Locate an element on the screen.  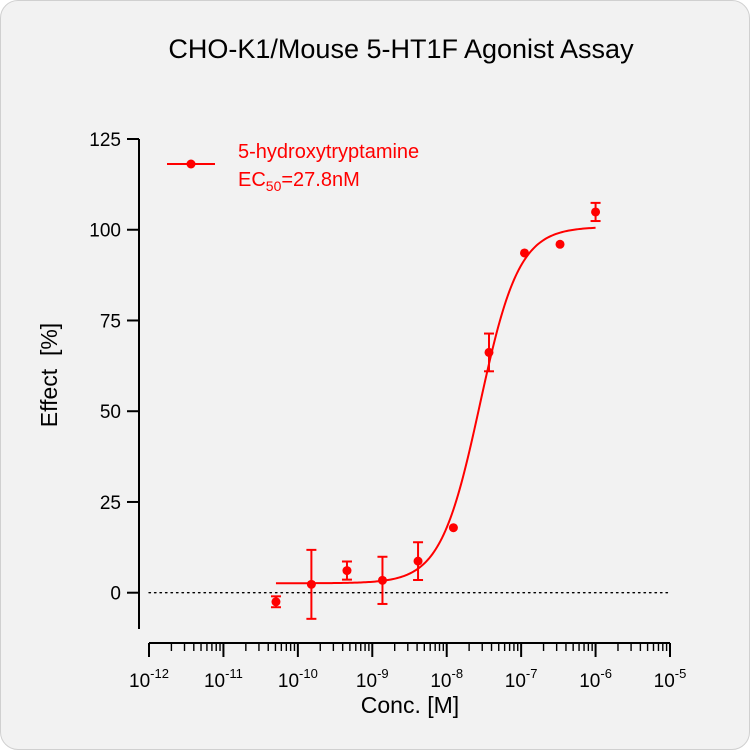
x-tick-label: 10⁻¹⁰ is located at coordinates (298, 679).